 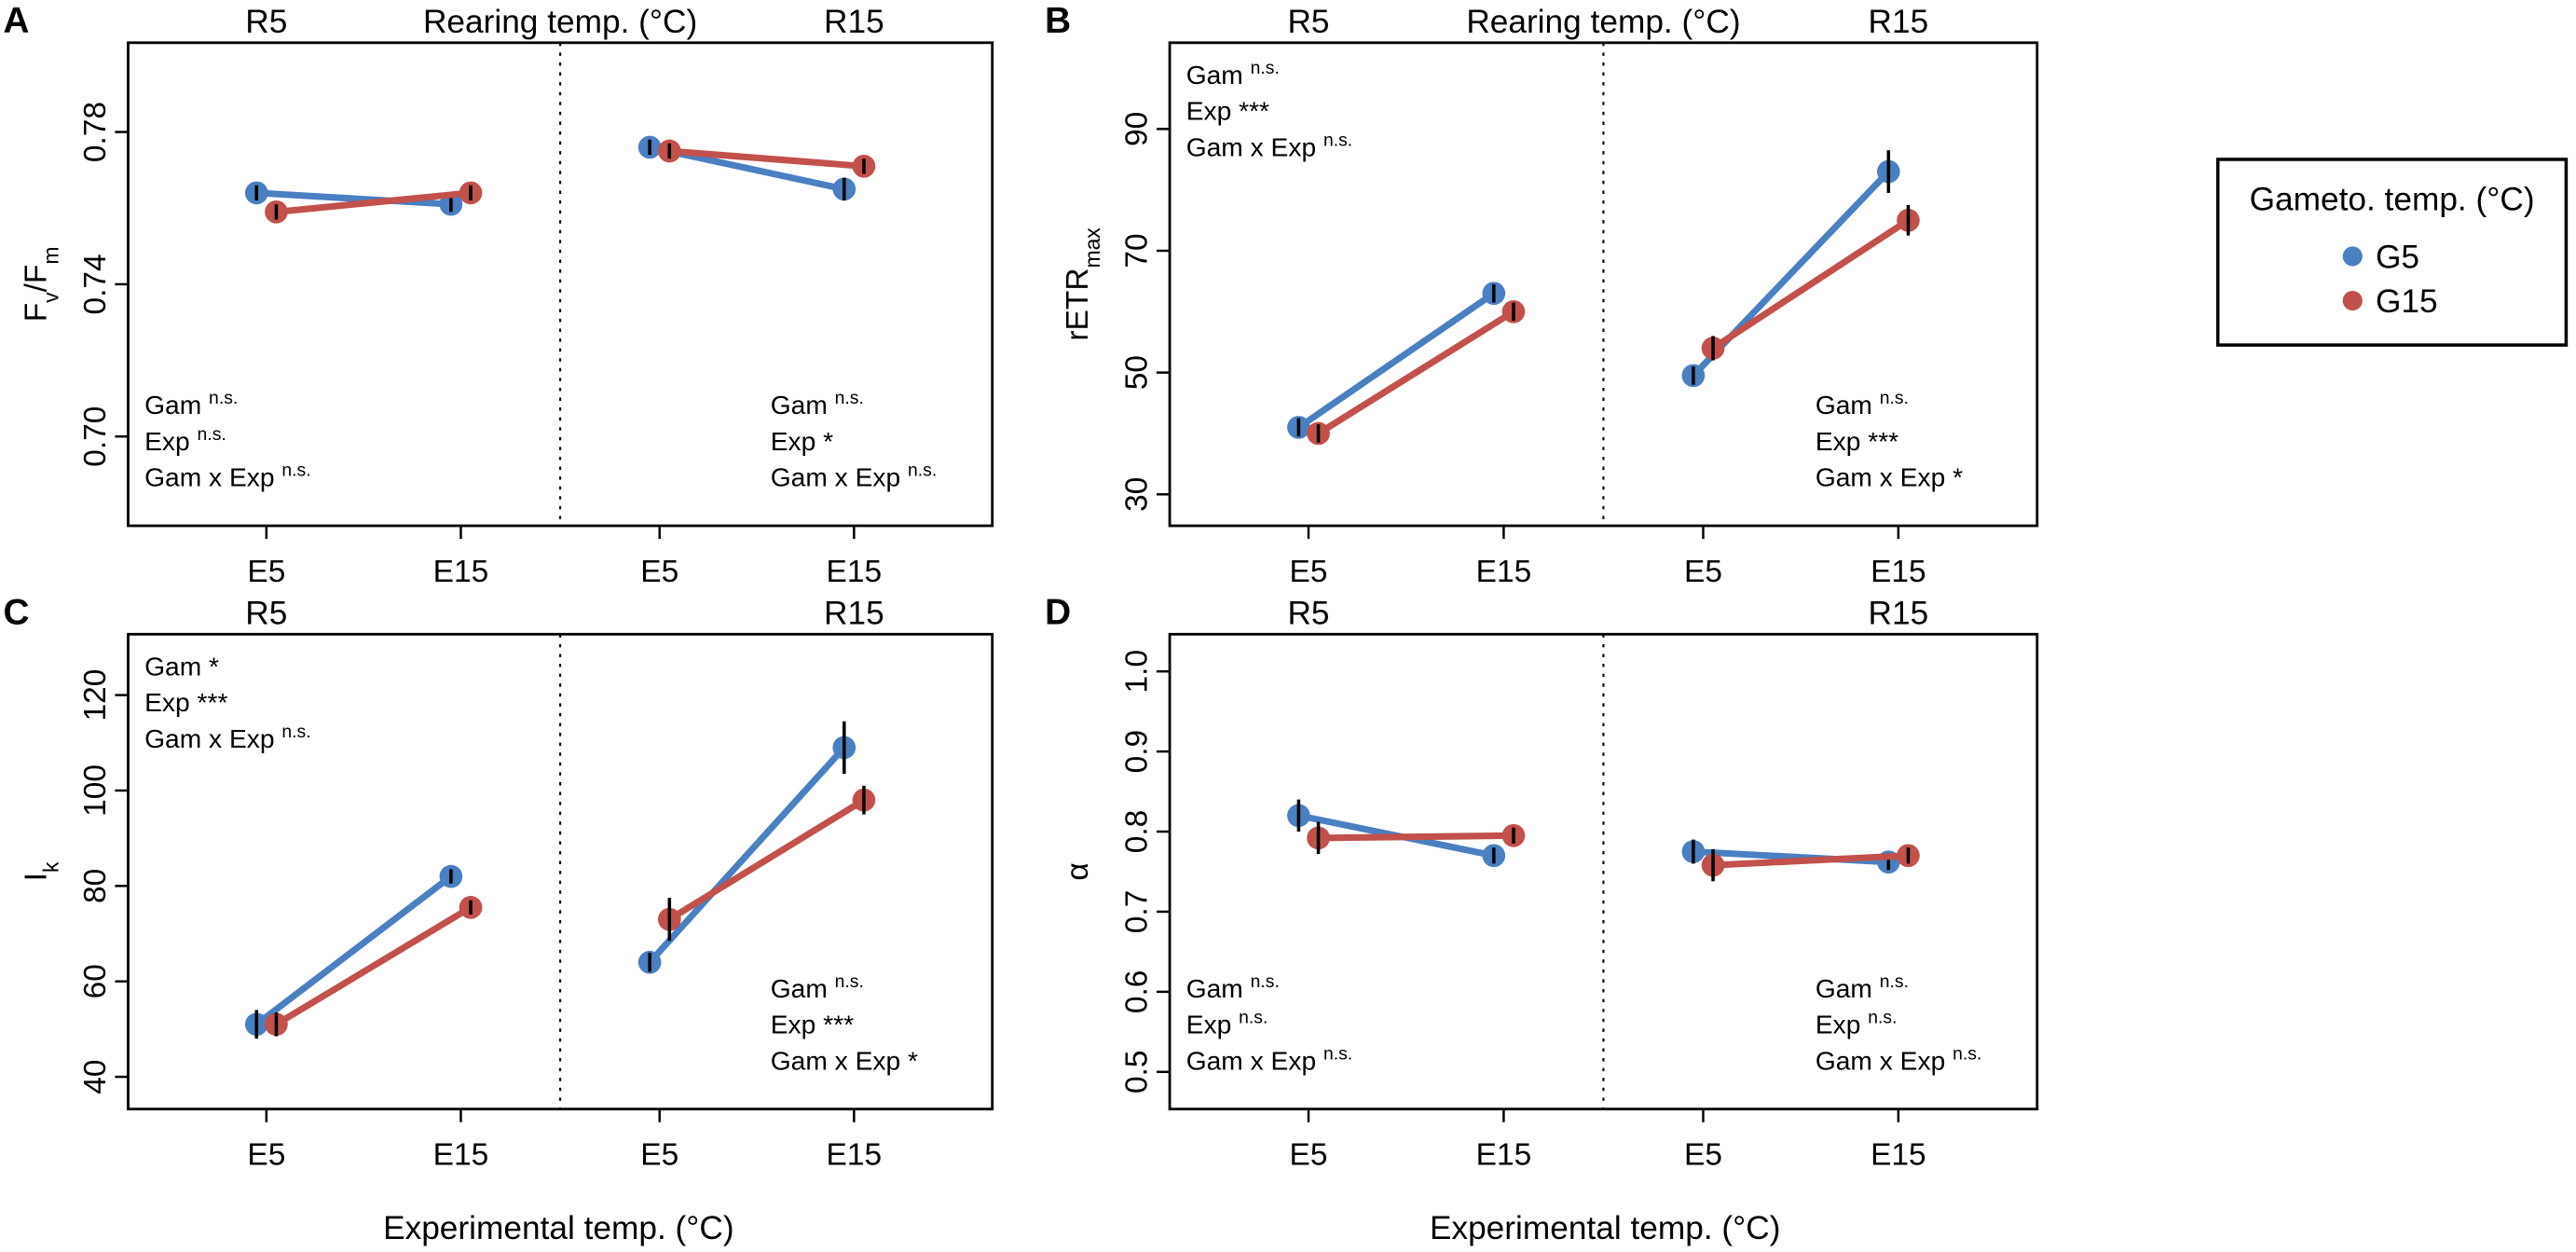 What do you see at coordinates (2392, 200) in the screenshot?
I see `legend-title: Gameto. temp. (°C)` at bounding box center [2392, 200].